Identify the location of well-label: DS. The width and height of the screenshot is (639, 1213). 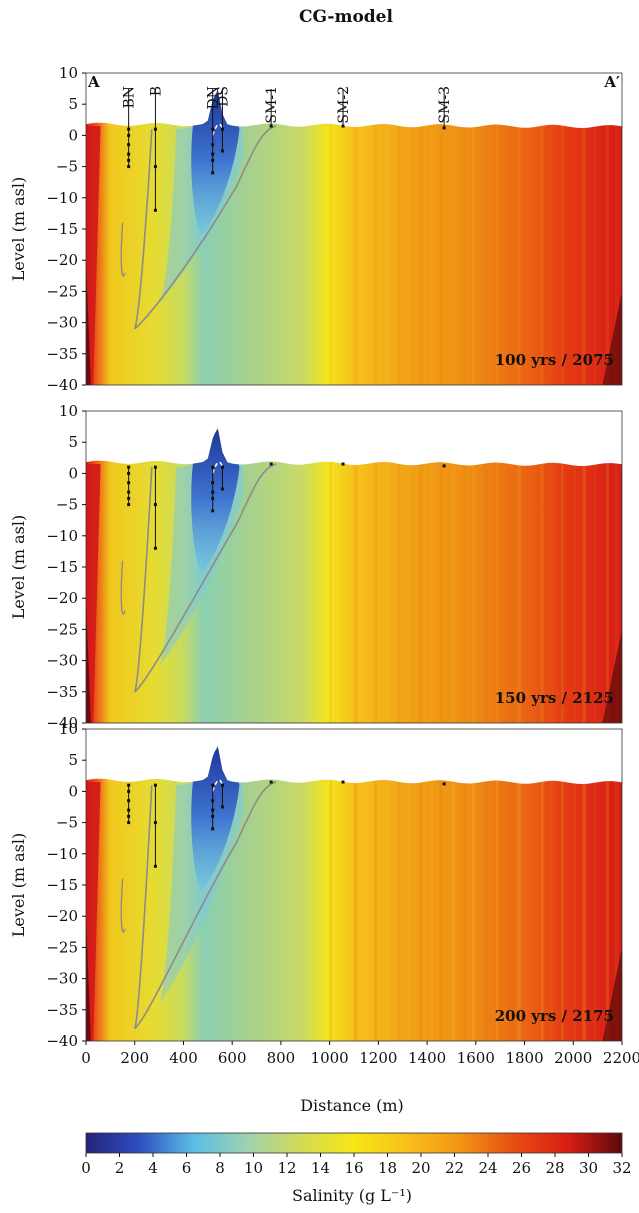
(223, 96).